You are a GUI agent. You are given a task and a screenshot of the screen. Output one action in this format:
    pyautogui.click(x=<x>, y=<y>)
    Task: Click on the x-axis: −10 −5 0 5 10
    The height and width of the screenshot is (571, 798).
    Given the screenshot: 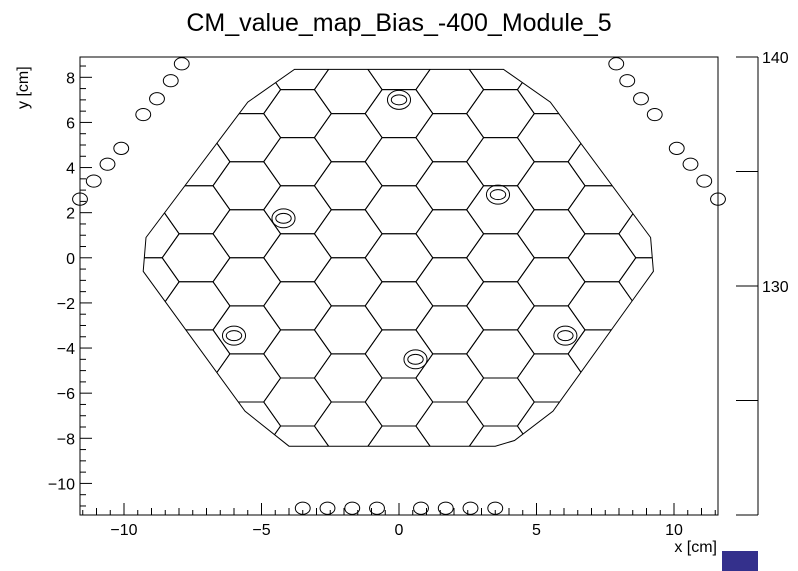 What is the action you would take?
    pyautogui.click(x=399, y=521)
    